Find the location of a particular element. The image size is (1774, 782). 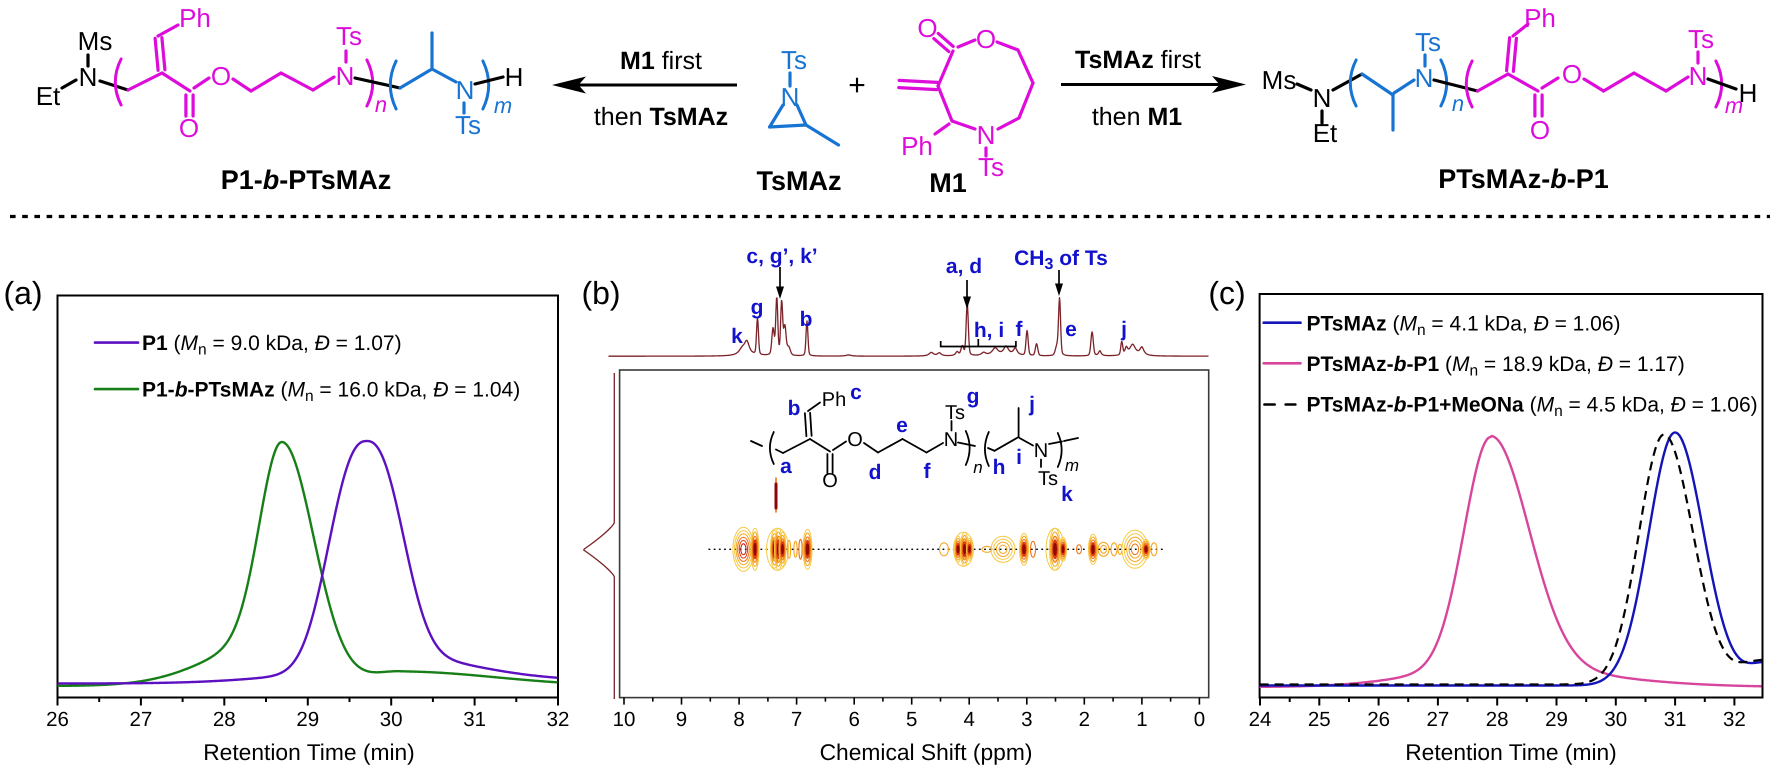

svg-text: then M1 is located at coordinates (1137, 117).